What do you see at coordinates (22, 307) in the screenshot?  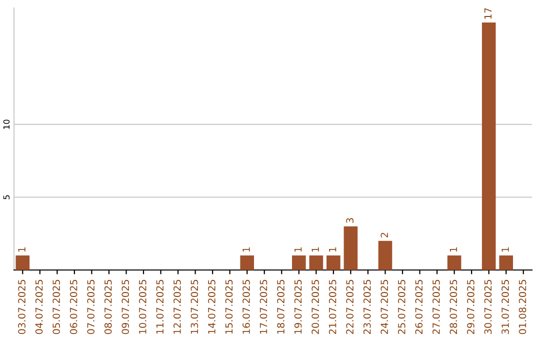 I see `x-tick-label: 03.07.2025` at bounding box center [22, 307].